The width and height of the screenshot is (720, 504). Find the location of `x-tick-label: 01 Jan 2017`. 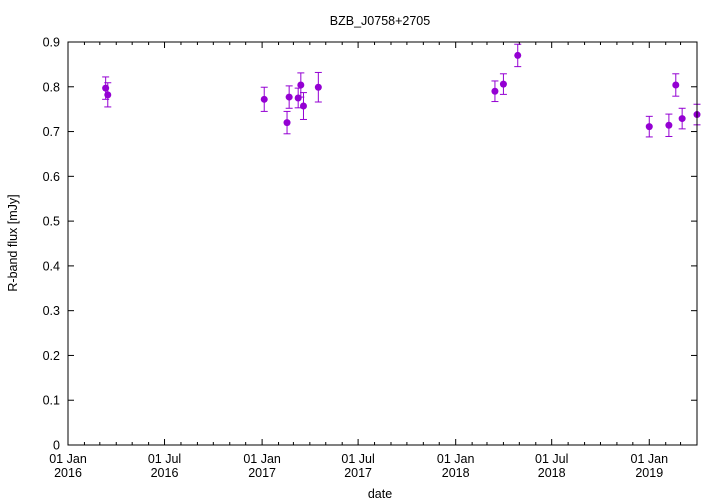

x-tick-label: 01 Jan 2017 is located at coordinates (262, 466).